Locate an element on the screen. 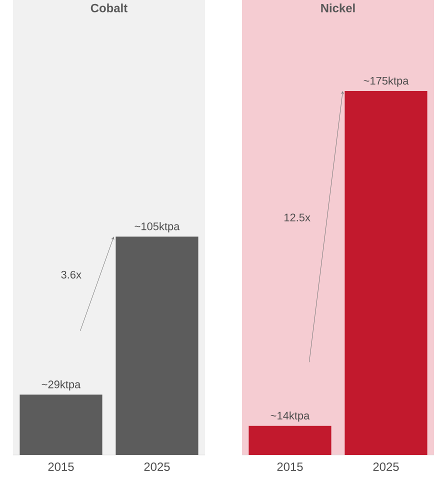 Image resolution: width=436 pixels, height=494 pixels. data-label: ~14ktpa is located at coordinates (290, 416).